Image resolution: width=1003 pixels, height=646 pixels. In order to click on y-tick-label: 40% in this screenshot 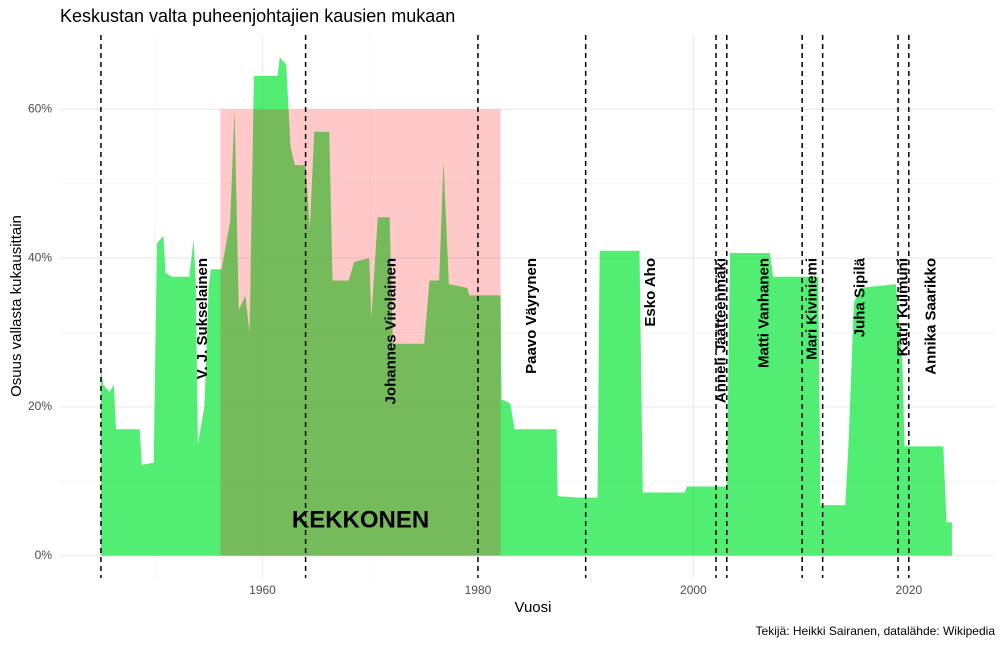, I will do `click(40, 257)`.